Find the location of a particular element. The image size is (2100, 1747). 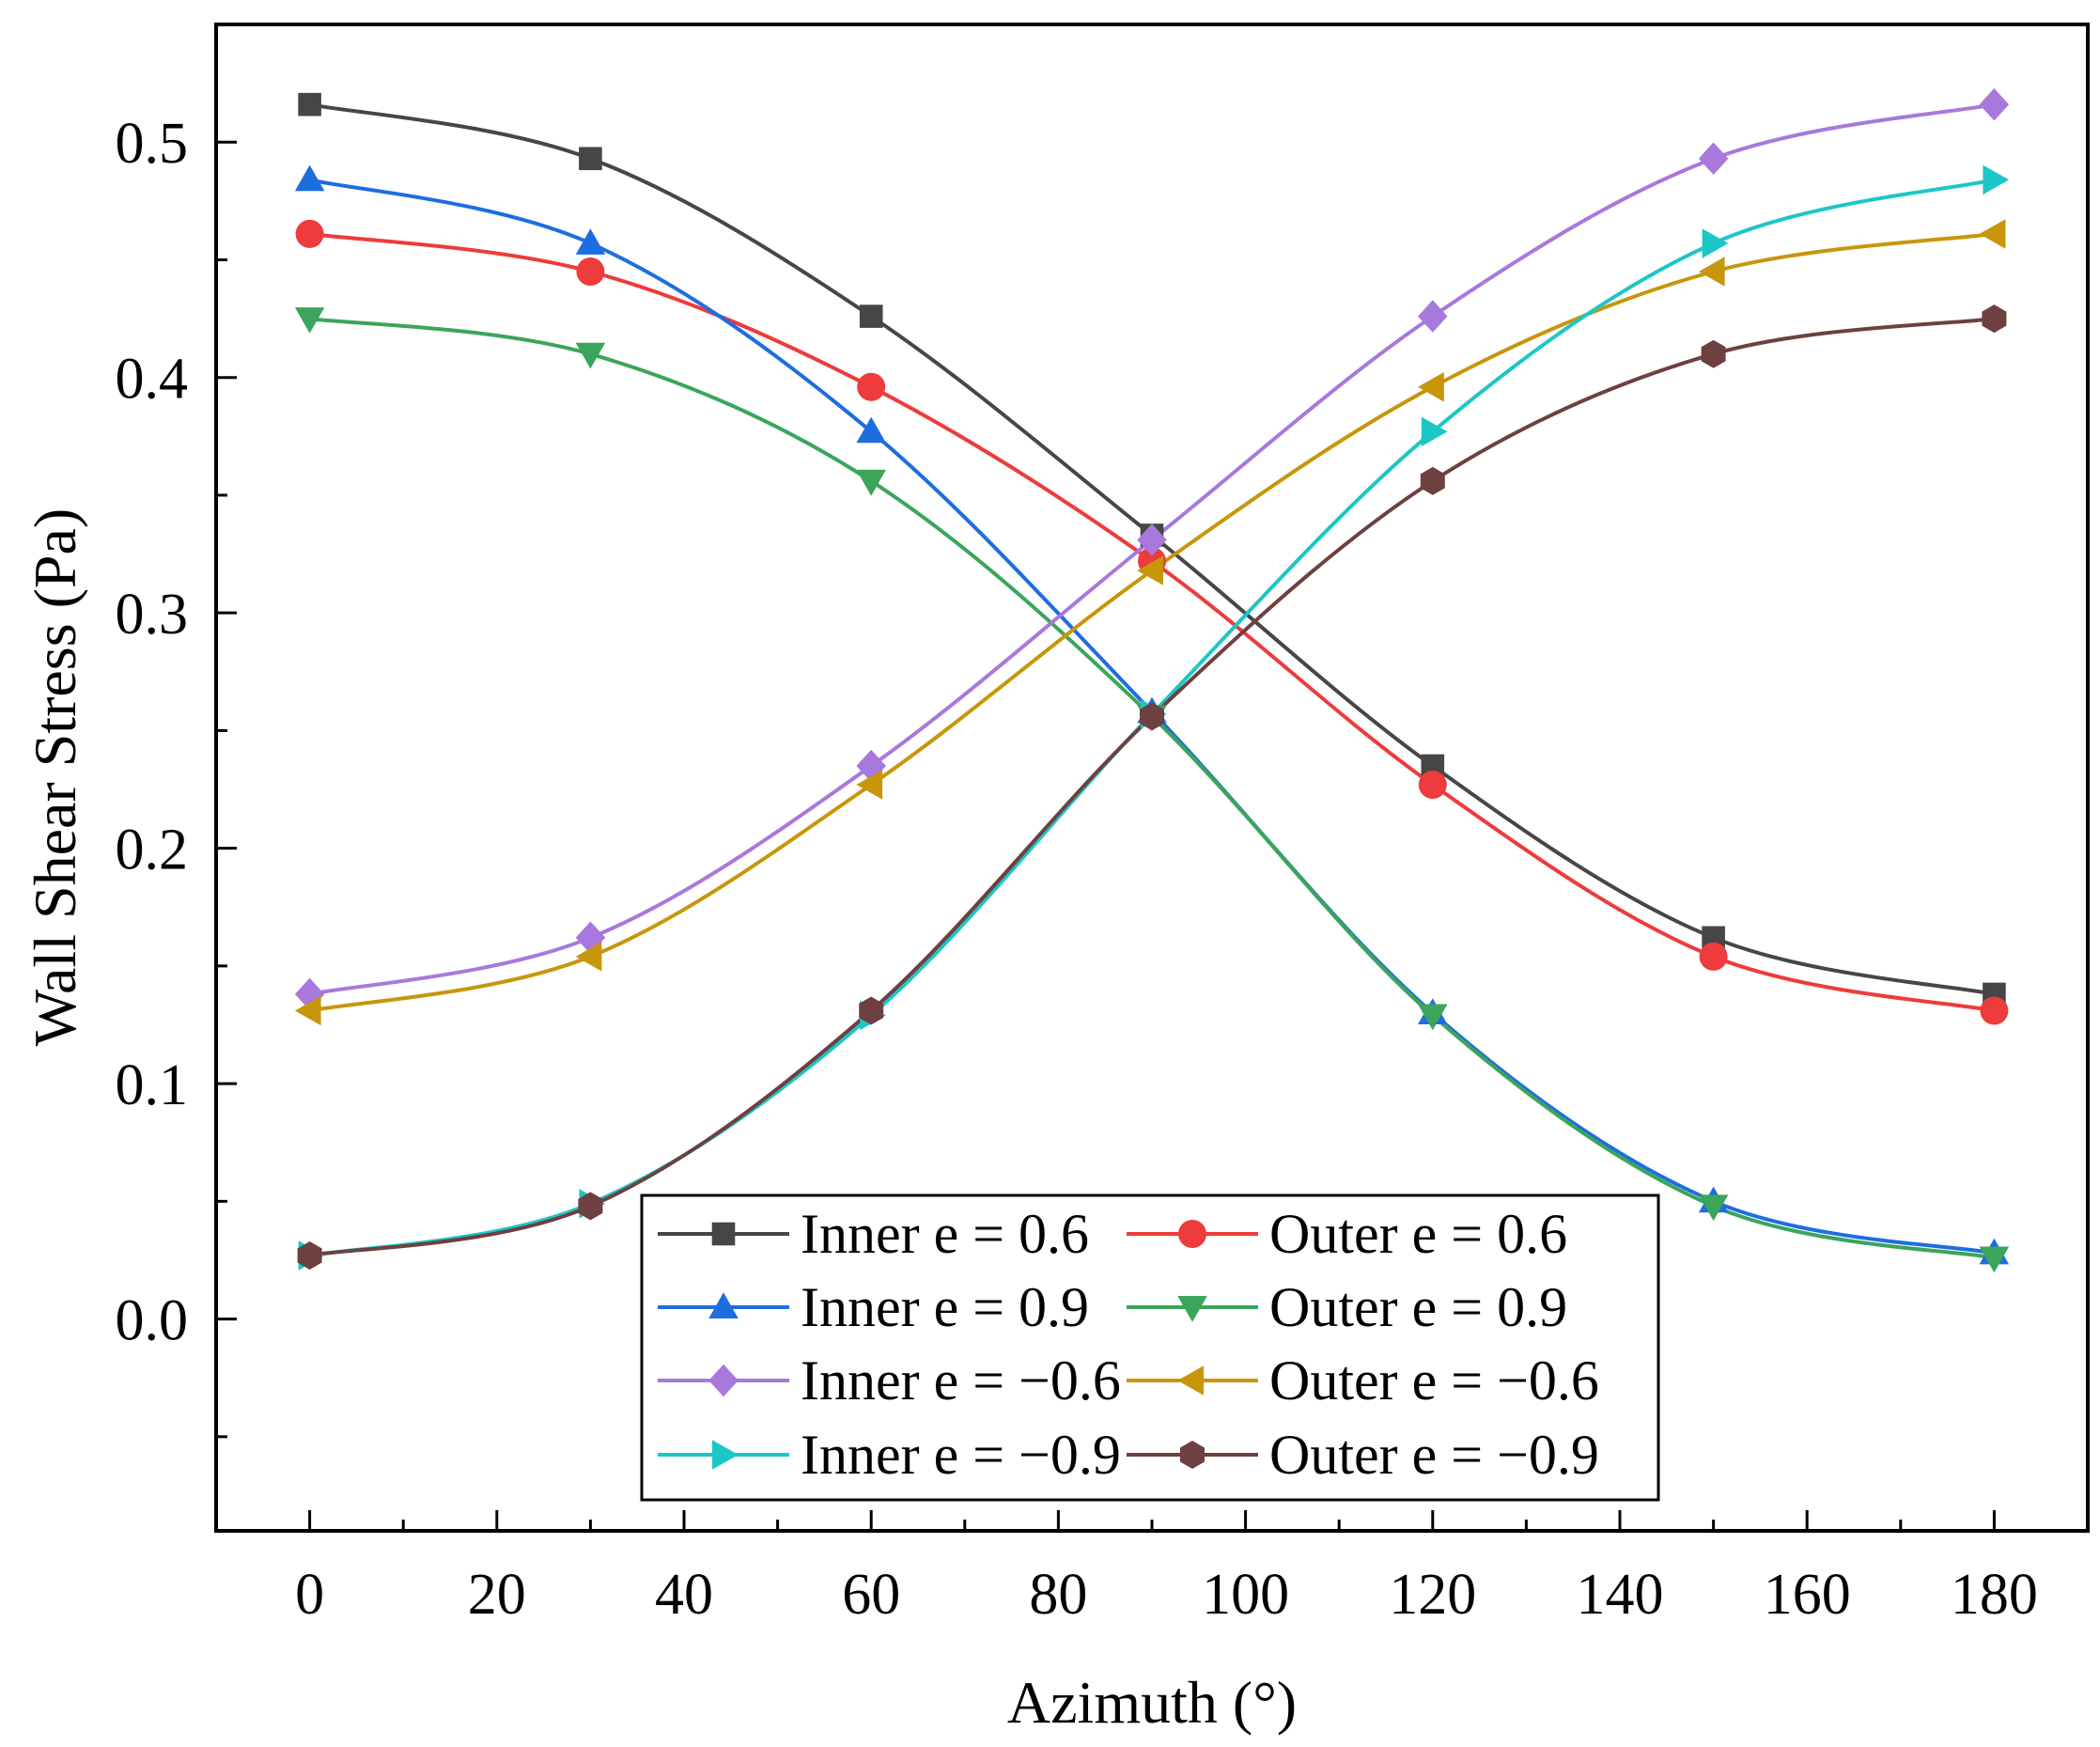

legend-box is located at coordinates (1150, 1347).